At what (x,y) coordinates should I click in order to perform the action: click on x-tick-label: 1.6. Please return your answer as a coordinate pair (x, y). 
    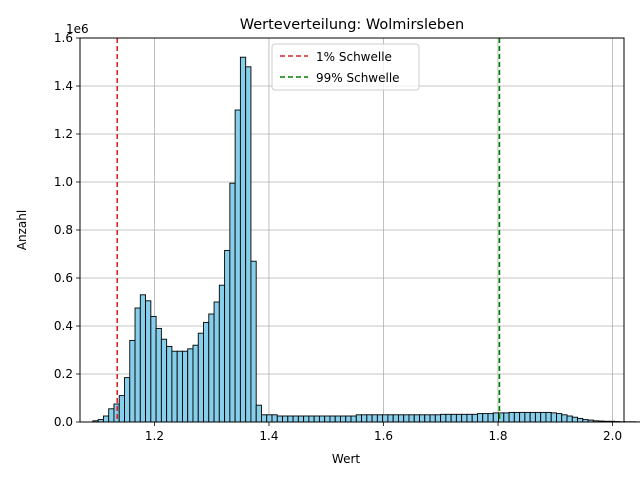
    Looking at the image, I should click on (383, 436).